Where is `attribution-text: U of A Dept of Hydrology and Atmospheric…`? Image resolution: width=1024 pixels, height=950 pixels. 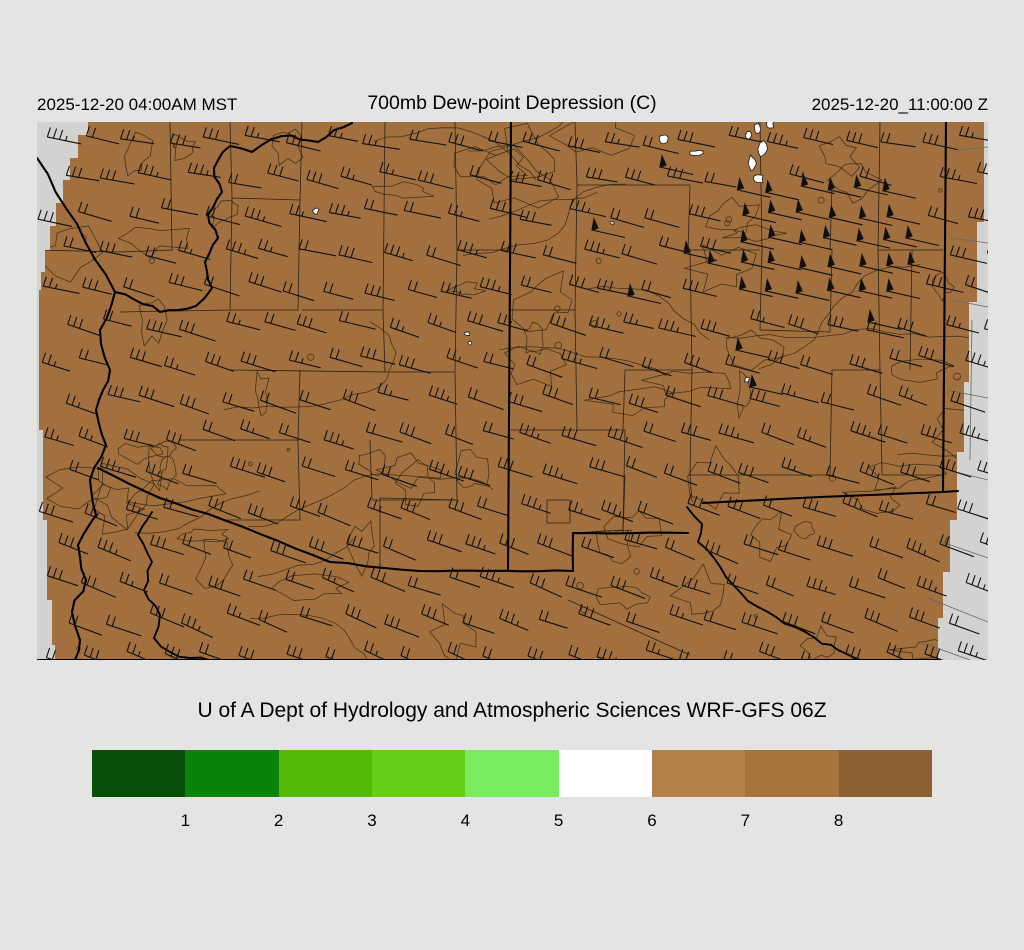
attribution-text: U of A Dept of Hydrology and Atmospheric… is located at coordinates (512, 710).